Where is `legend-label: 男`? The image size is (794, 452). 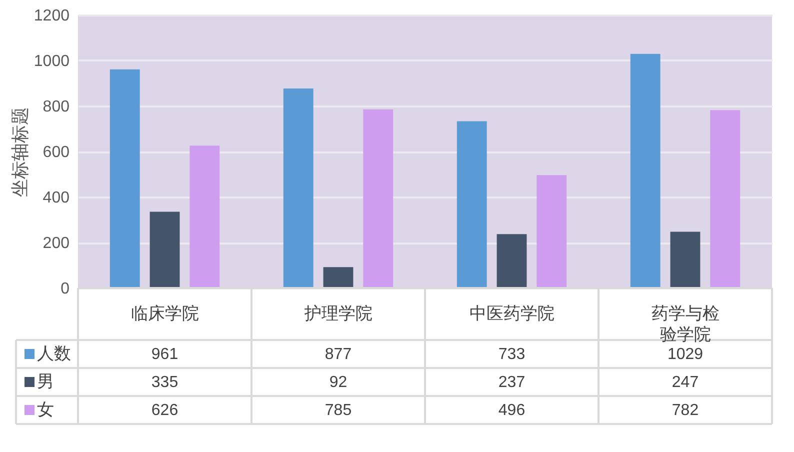 legend-label: 男 is located at coordinates (45, 381).